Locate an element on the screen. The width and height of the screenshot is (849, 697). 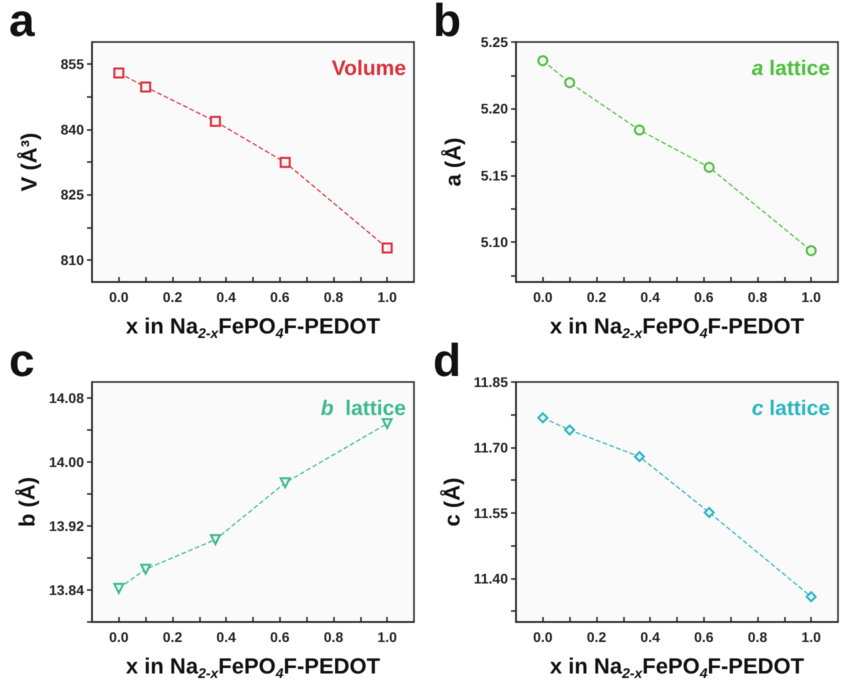
annotation: Volume is located at coordinates (369, 68).